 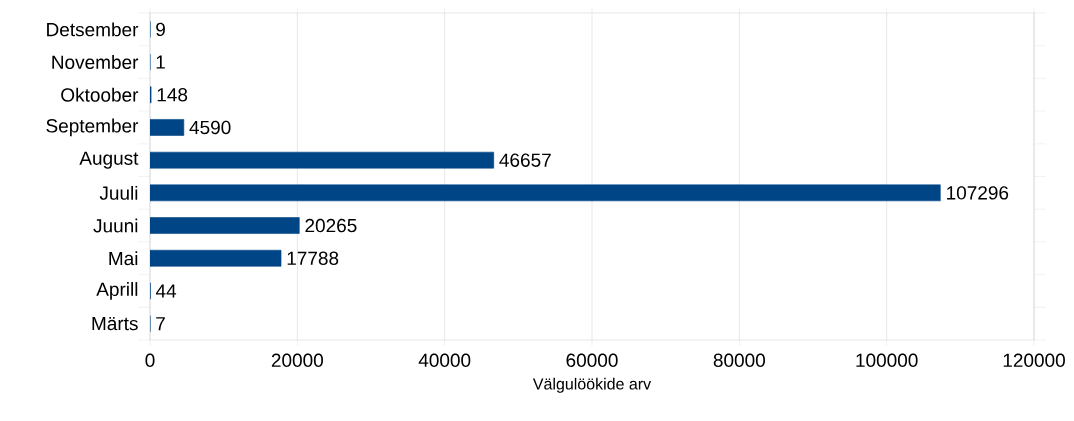 I want to click on y-tick-label: Aprill, so click(x=117, y=291).